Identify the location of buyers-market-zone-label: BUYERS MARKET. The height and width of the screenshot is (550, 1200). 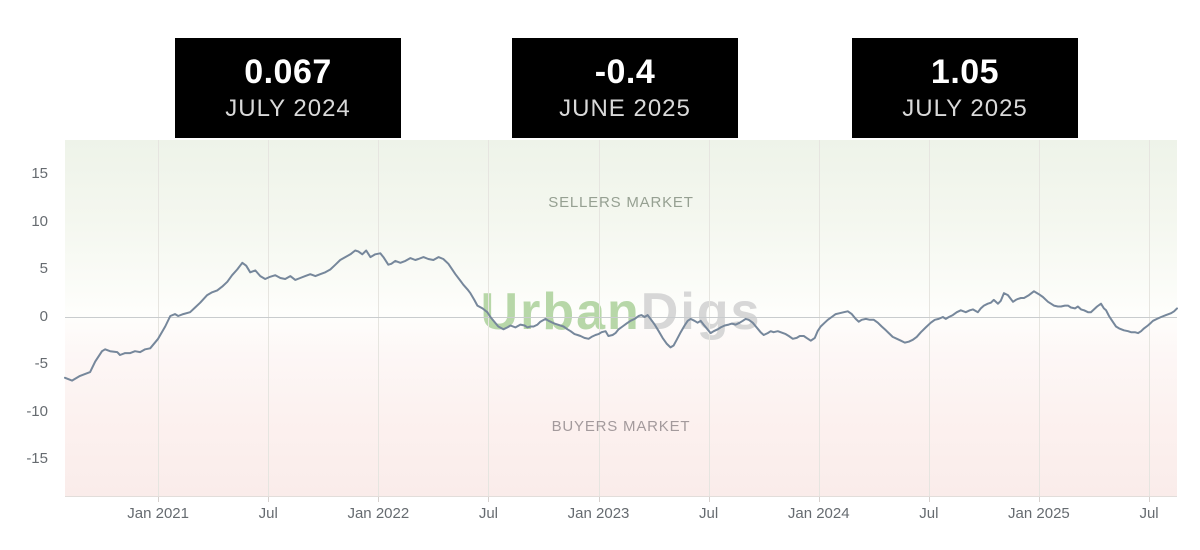
(621, 426).